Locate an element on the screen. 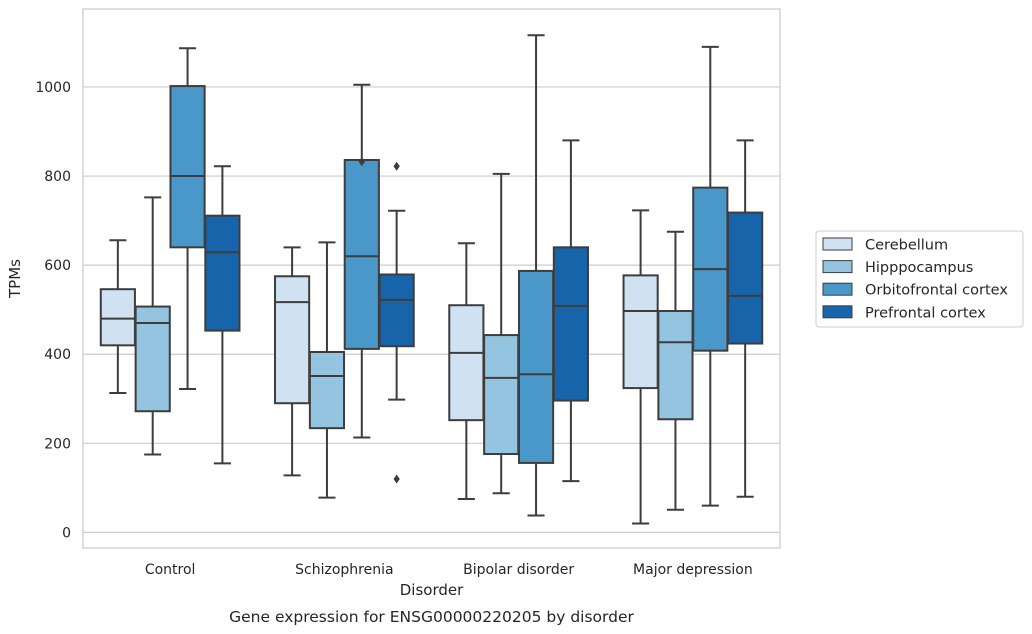  legend-label: Hipppocampus is located at coordinates (919, 268).